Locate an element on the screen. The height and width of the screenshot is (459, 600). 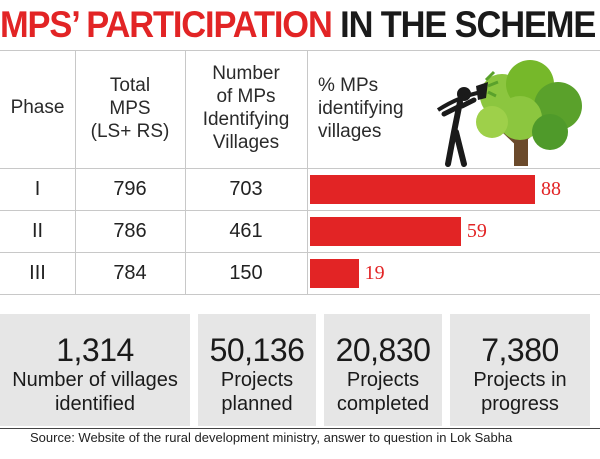
row-phase: II is located at coordinates (37, 231).